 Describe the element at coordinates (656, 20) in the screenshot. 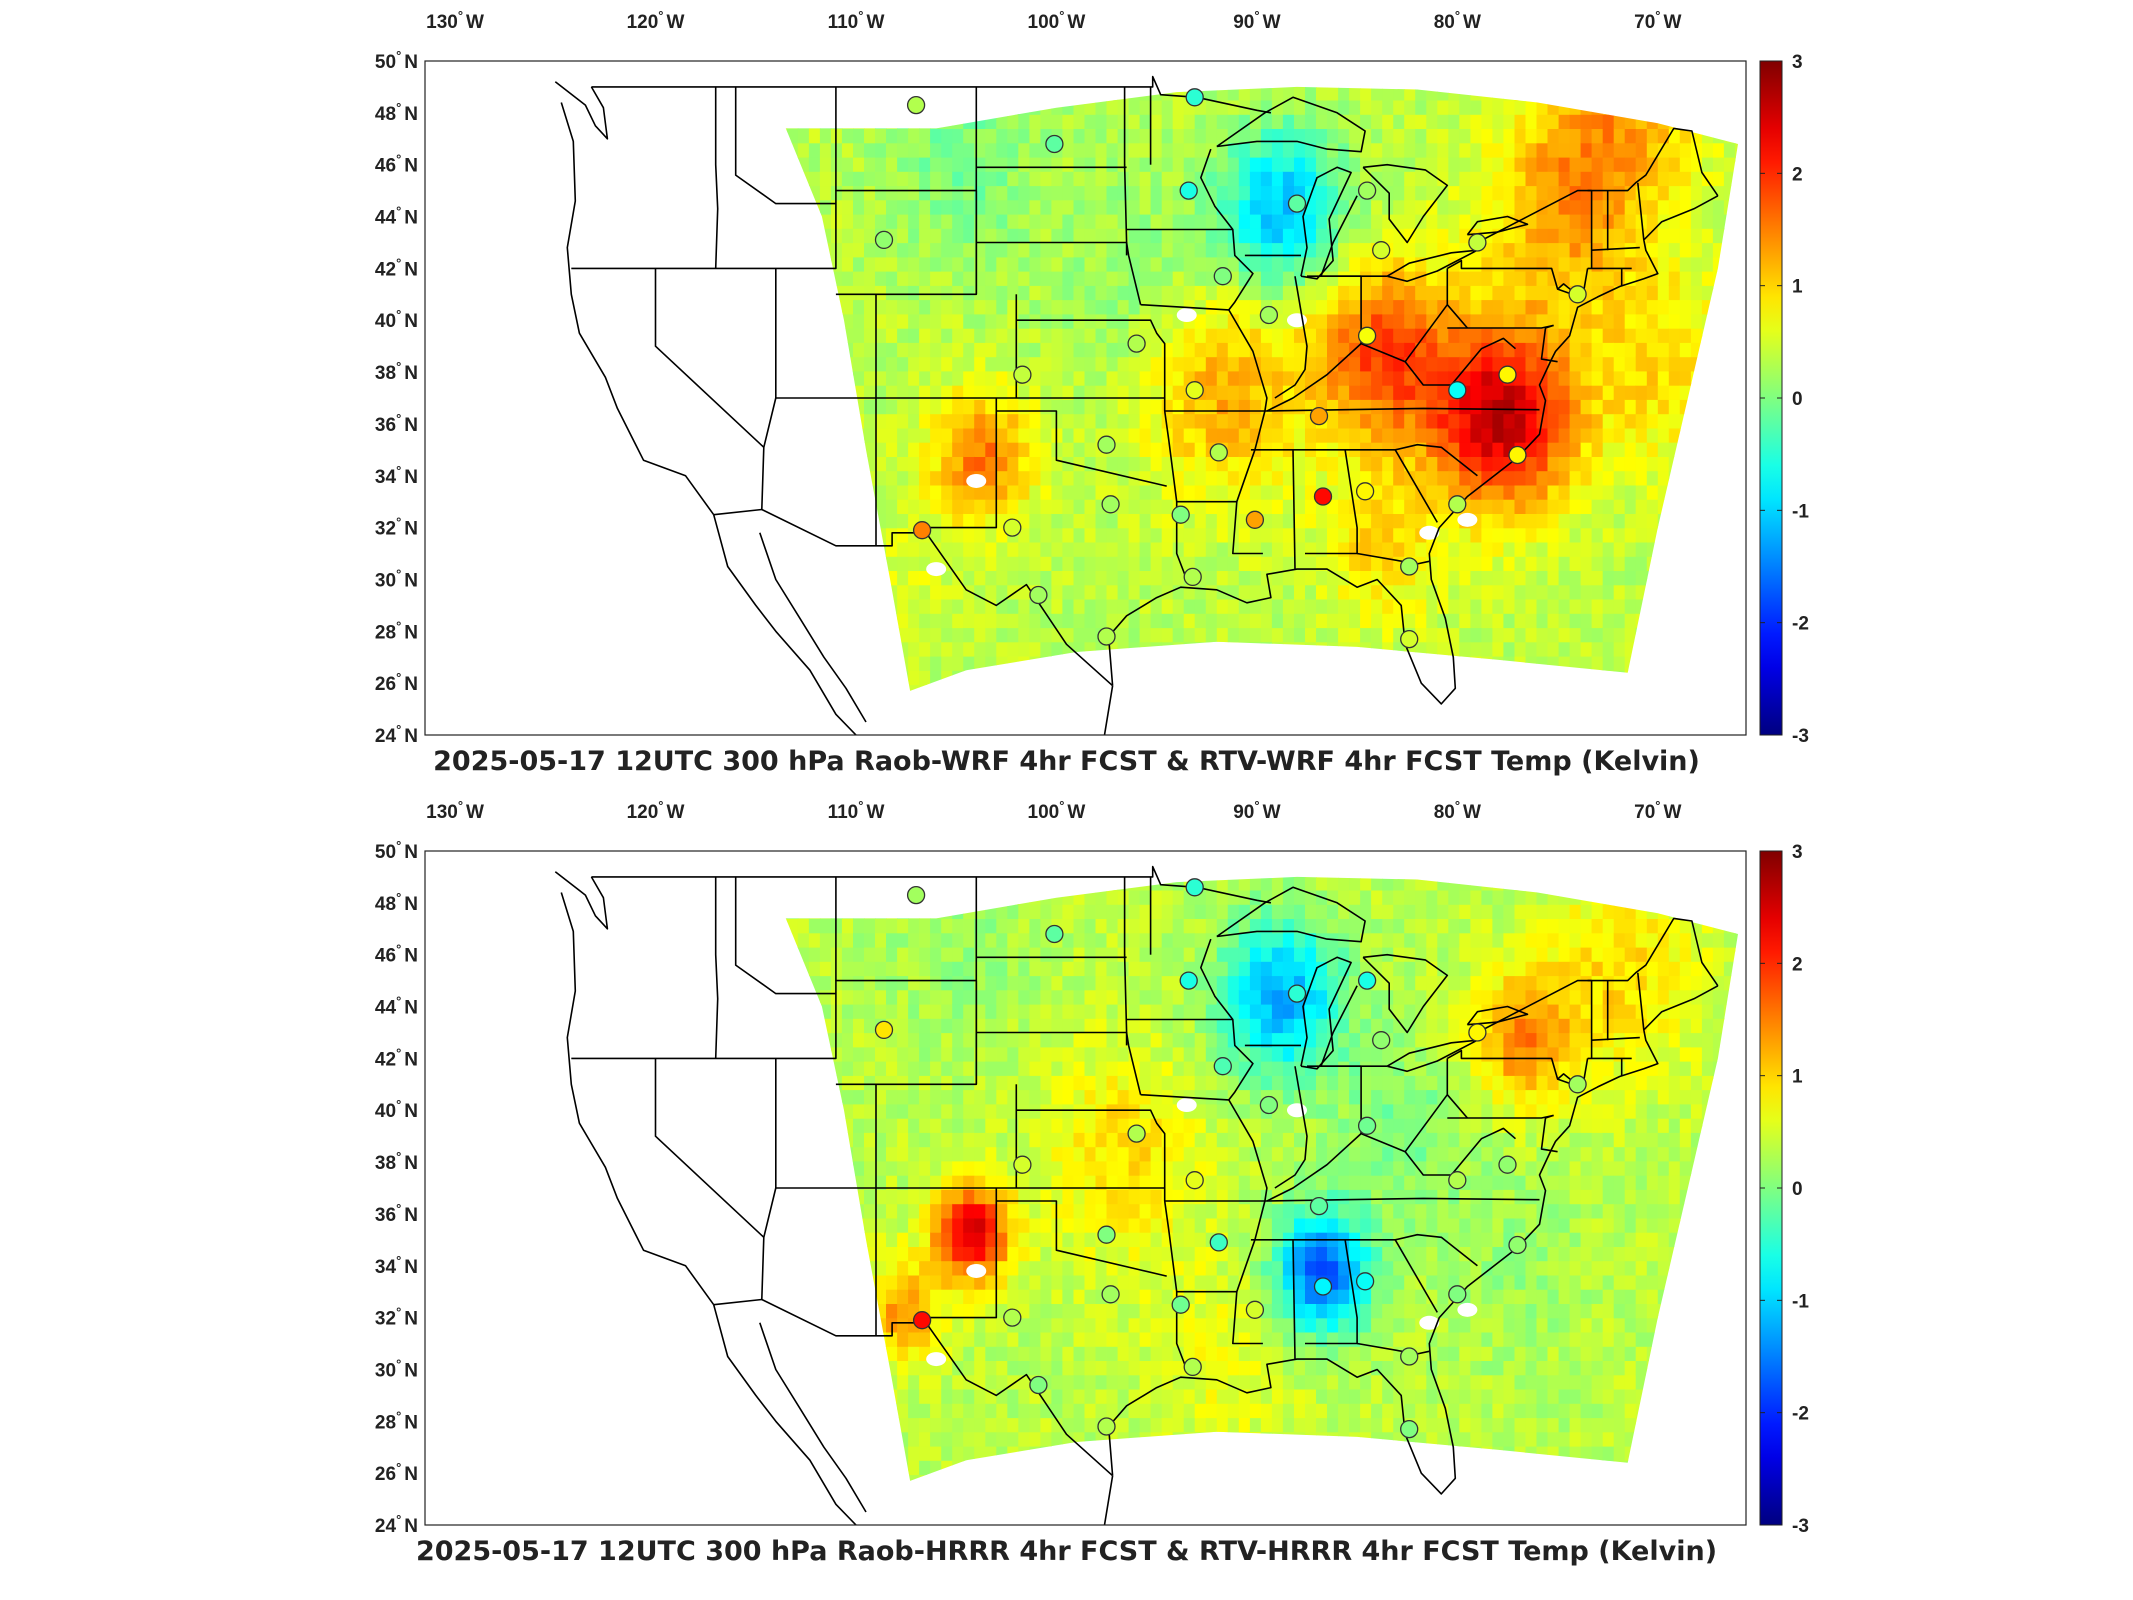

I see `longitude-tick-label: 120° W` at that location.